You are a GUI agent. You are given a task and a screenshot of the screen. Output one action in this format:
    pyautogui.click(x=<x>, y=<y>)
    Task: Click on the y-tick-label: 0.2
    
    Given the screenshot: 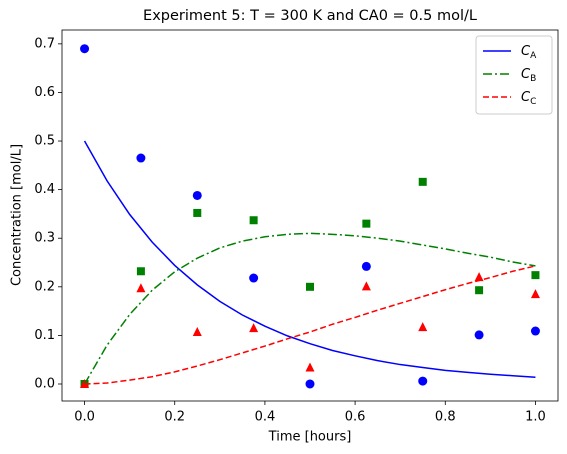 What is the action you would take?
    pyautogui.click(x=44, y=286)
    